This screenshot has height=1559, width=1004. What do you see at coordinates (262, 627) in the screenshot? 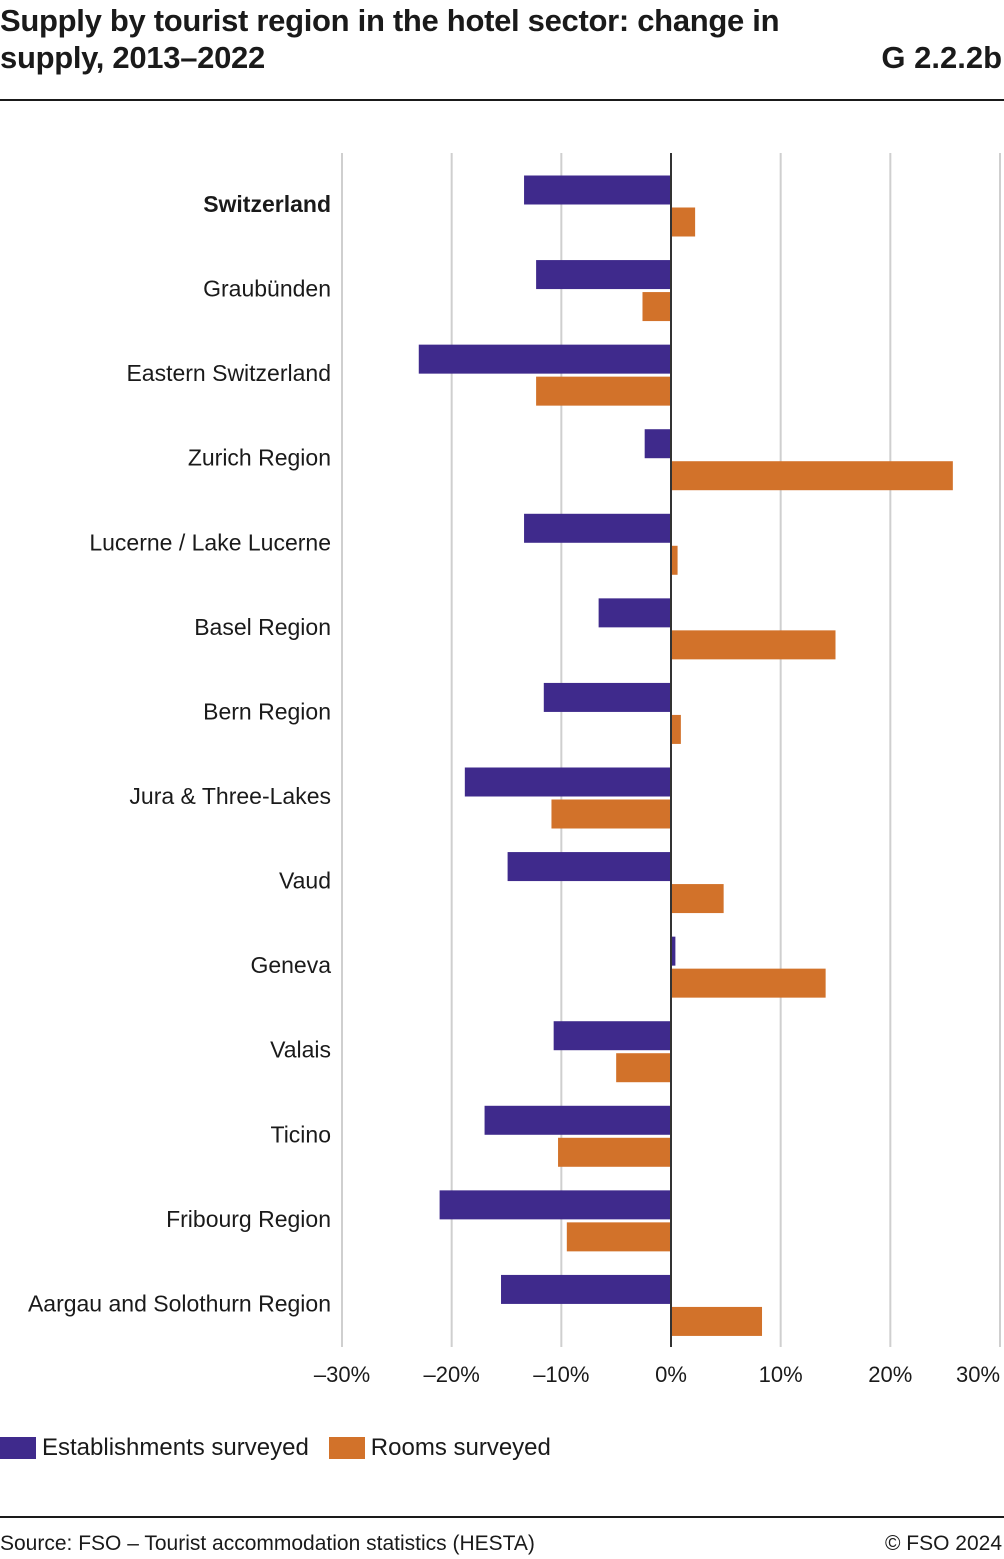
I see `category-label: Basel Region` at bounding box center [262, 627].